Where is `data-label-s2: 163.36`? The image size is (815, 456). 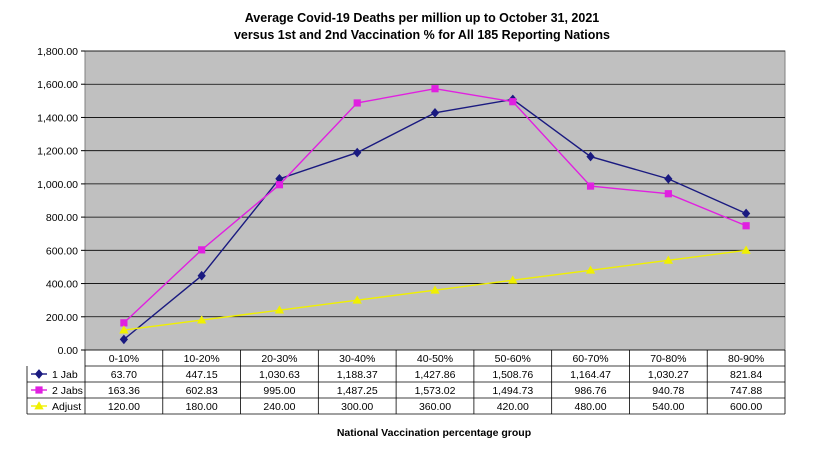 data-label-s2: 163.36 is located at coordinates (124, 391).